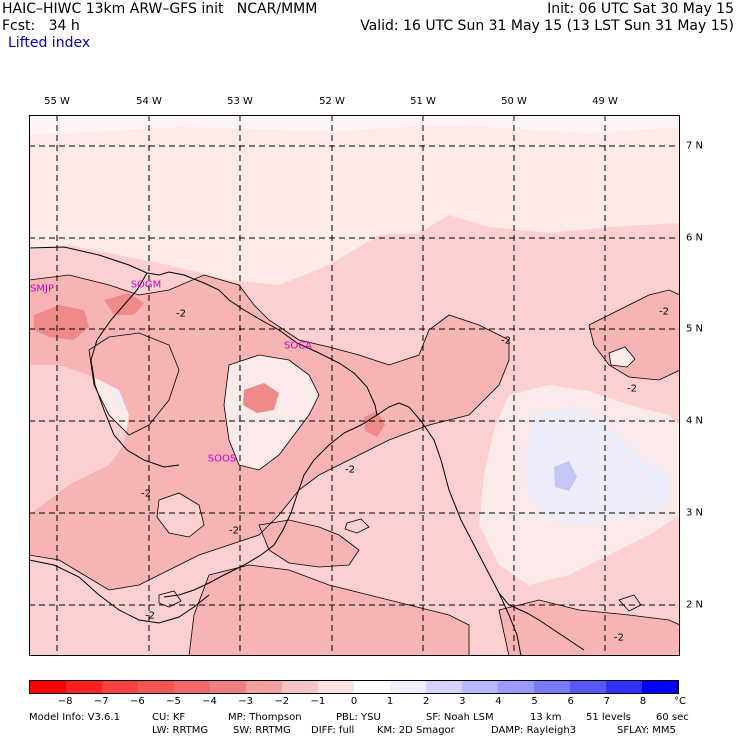  I want to click on colorbar-tick: 7, so click(606, 701).